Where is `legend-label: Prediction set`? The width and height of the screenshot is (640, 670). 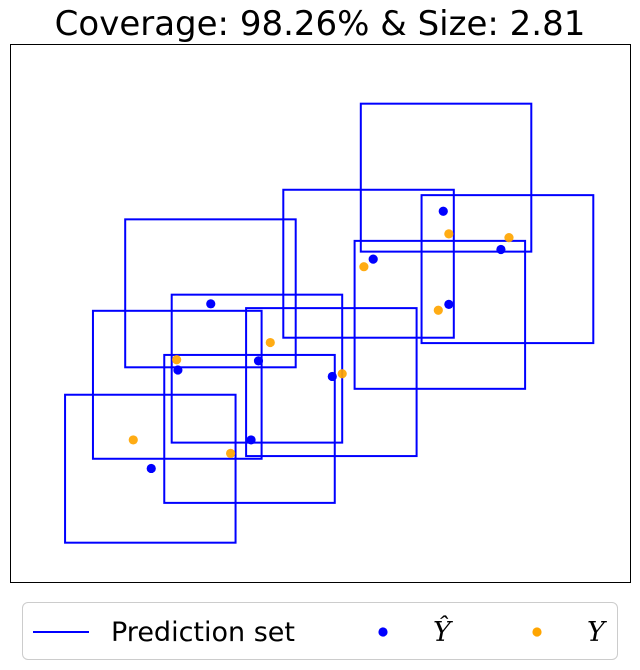 legend-label: Prediction set is located at coordinates (203, 632).